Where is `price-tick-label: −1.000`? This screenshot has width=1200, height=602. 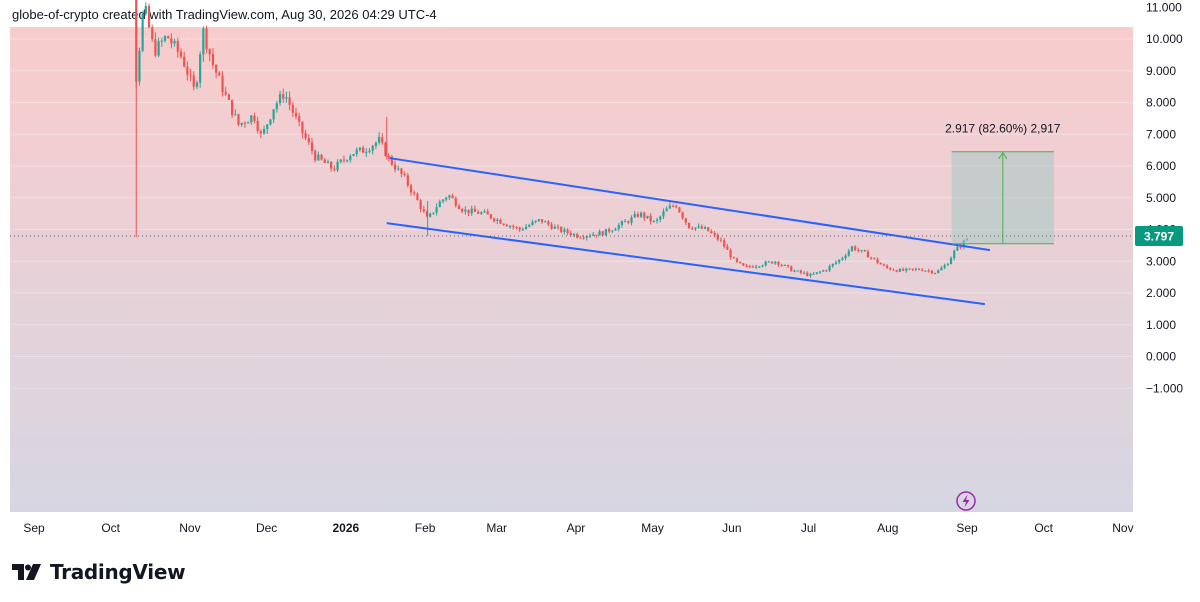
price-tick-label: −1.000 is located at coordinates (1164, 388).